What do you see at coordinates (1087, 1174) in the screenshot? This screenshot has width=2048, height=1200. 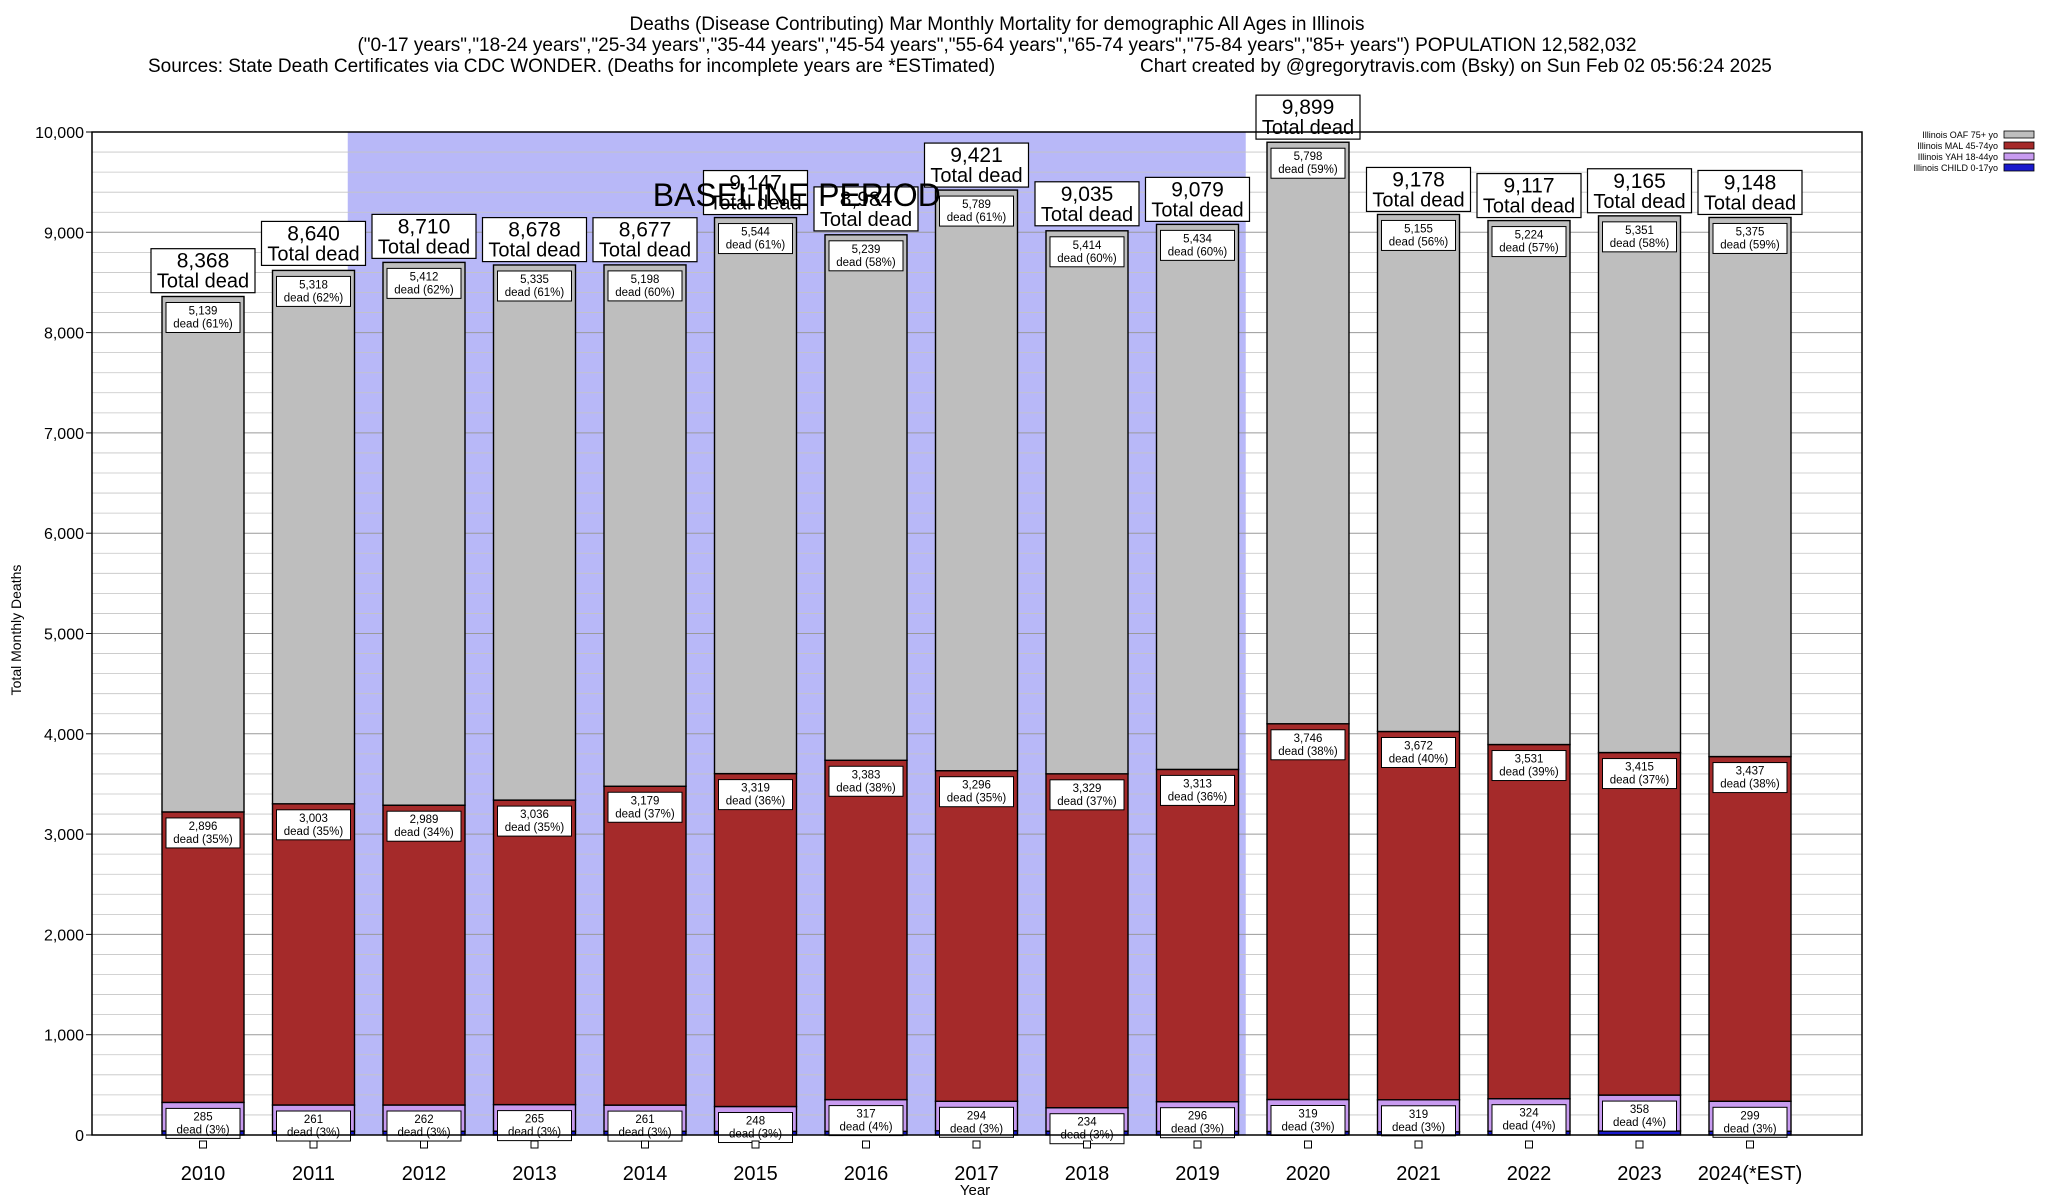 I see `x-tick-label: 2018` at bounding box center [1087, 1174].